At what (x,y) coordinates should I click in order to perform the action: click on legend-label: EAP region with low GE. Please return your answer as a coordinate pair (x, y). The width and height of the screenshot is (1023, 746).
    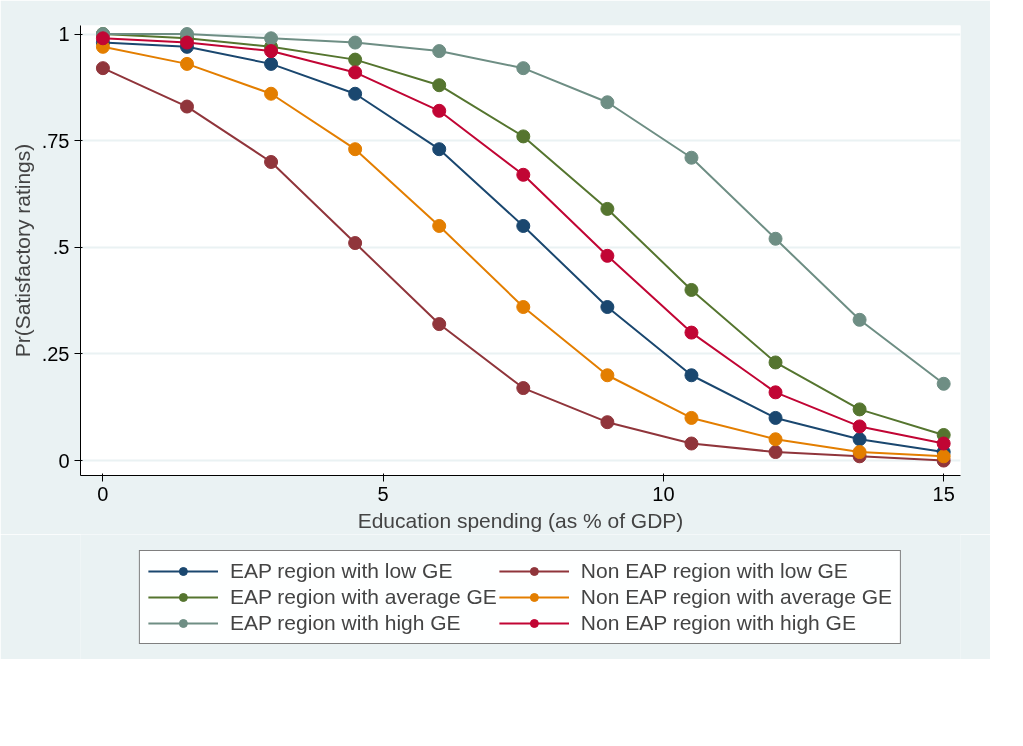
    Looking at the image, I should click on (341, 570).